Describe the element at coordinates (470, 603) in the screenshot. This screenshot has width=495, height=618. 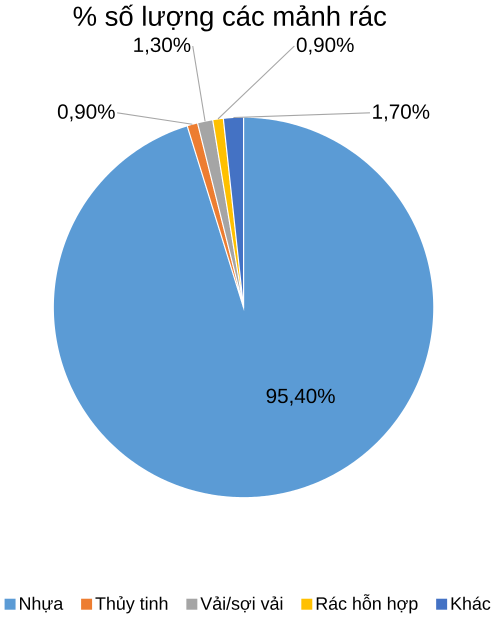
I see `legend-label: Khác` at that location.